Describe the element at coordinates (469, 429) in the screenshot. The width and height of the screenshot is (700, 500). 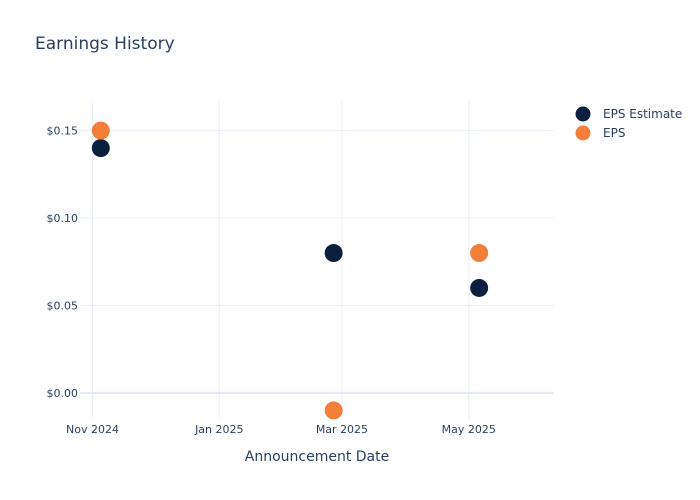
I see `x-tick-label: May 2025` at that location.